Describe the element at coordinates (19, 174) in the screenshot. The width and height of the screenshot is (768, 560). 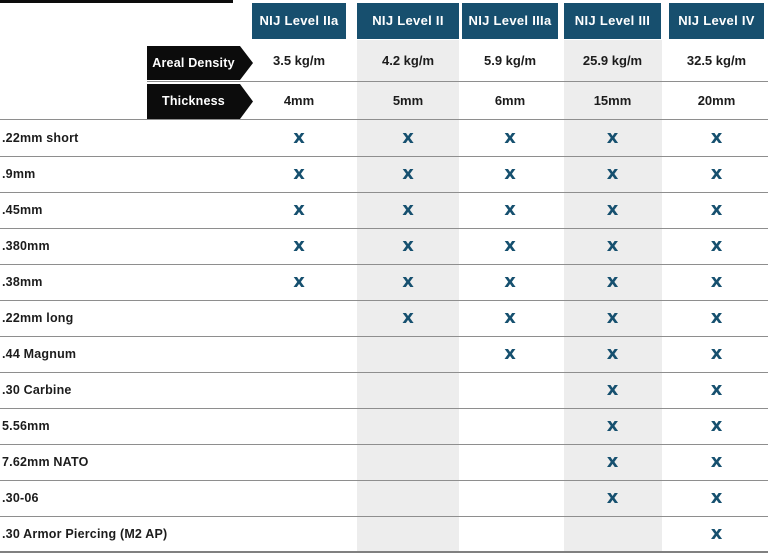
I see `ammunition-label: .9mm` at that location.